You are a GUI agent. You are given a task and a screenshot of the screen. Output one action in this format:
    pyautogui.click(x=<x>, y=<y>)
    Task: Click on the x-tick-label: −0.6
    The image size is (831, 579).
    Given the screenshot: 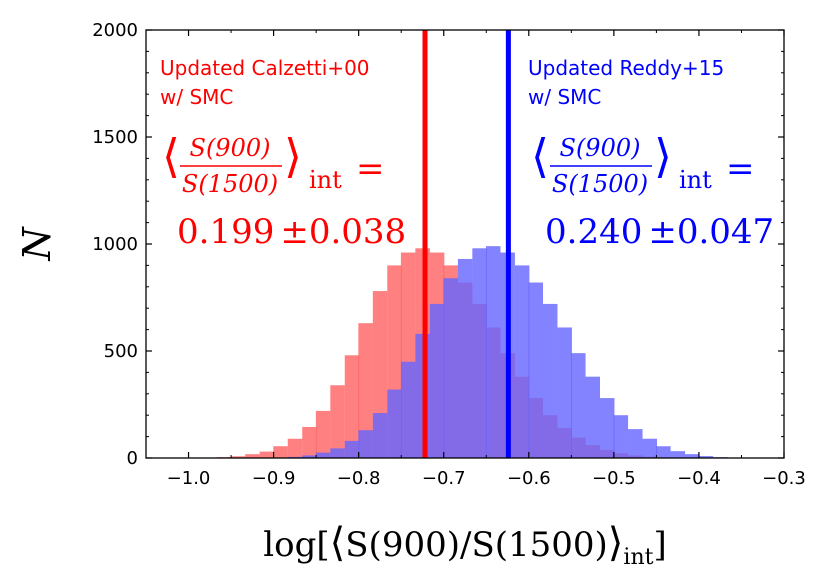 What is the action you would take?
    pyautogui.click(x=529, y=478)
    